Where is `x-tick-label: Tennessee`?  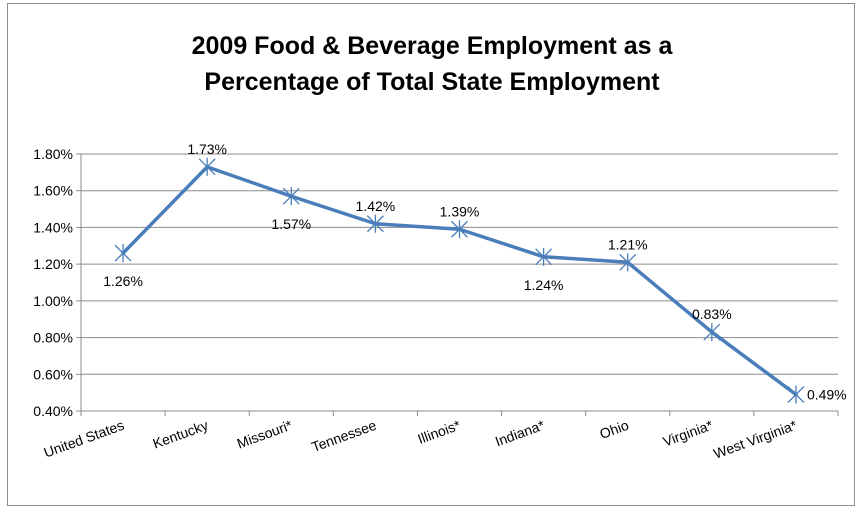 x-tick-label: Tennessee is located at coordinates (343, 436).